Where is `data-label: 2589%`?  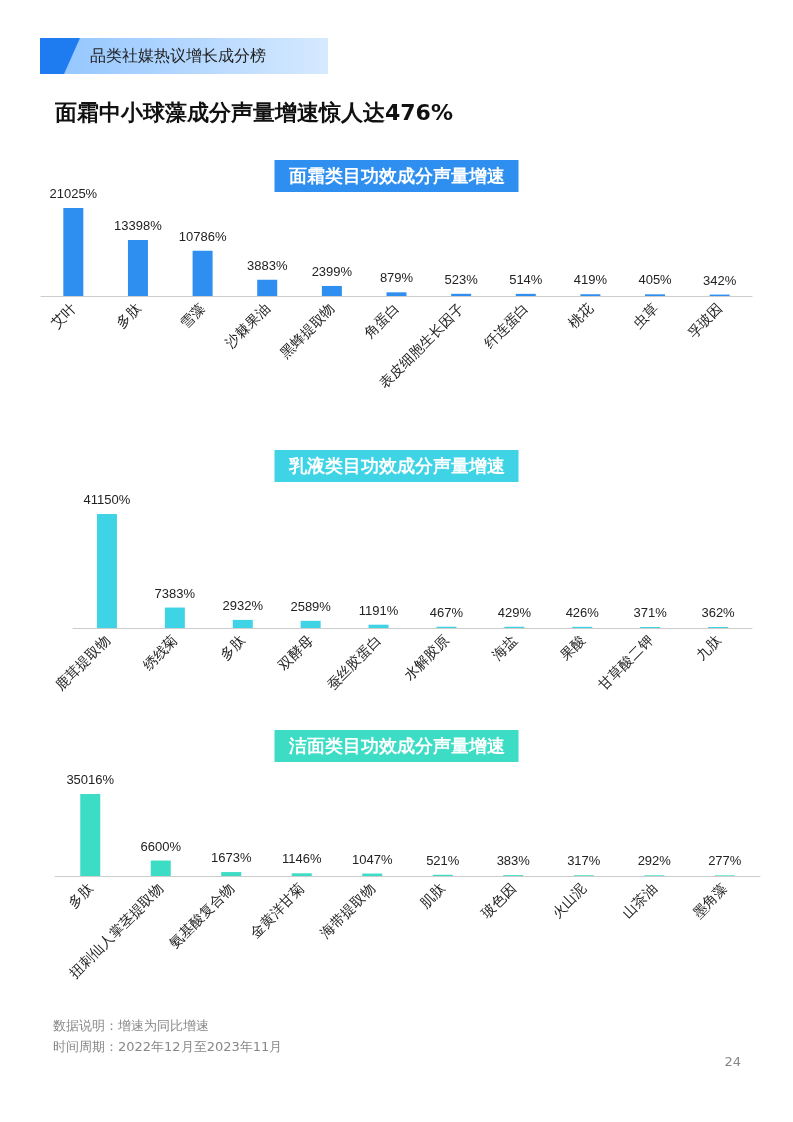
data-label: 2589% is located at coordinates (311, 606).